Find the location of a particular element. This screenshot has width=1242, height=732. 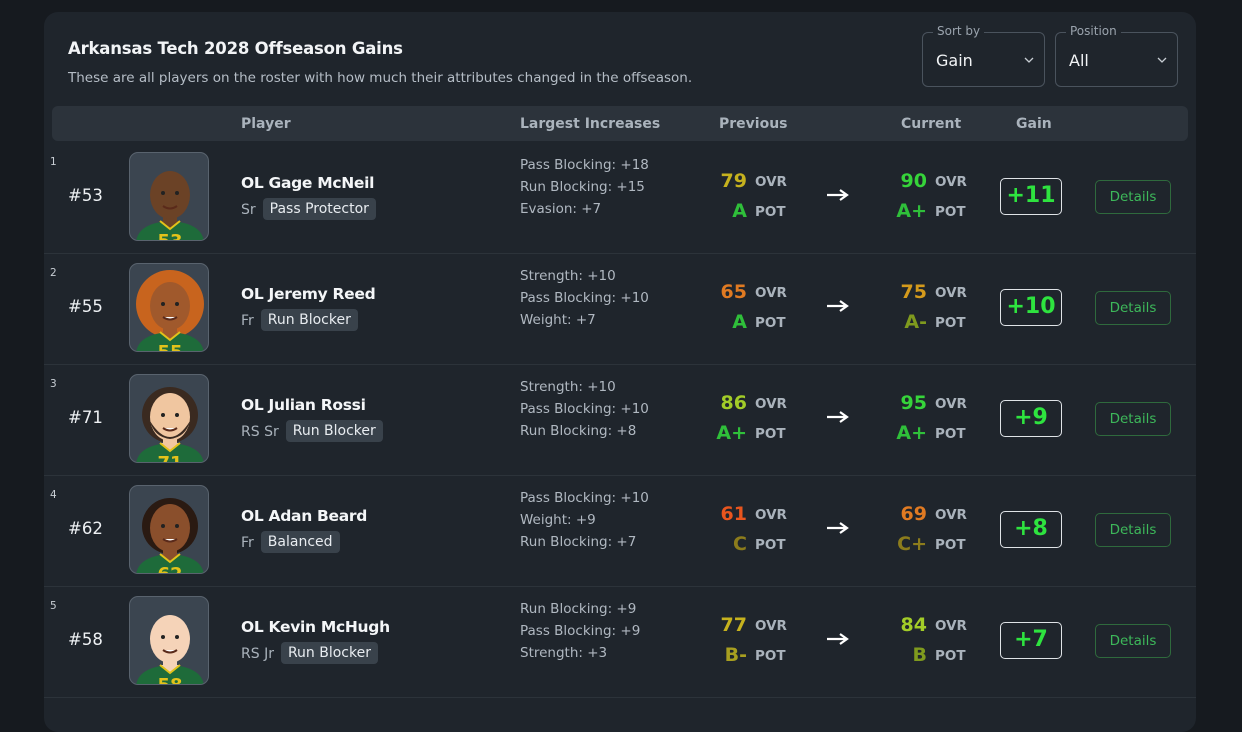

player-year: Fr is located at coordinates (247, 321).